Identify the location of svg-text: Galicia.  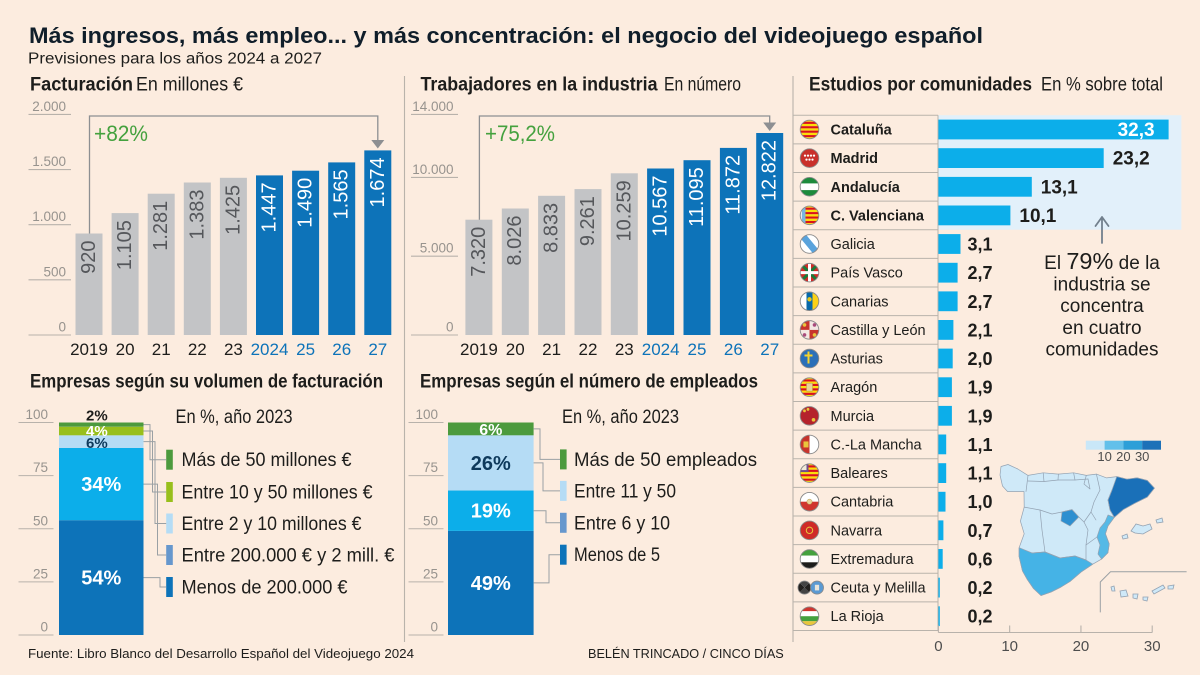
(853, 245).